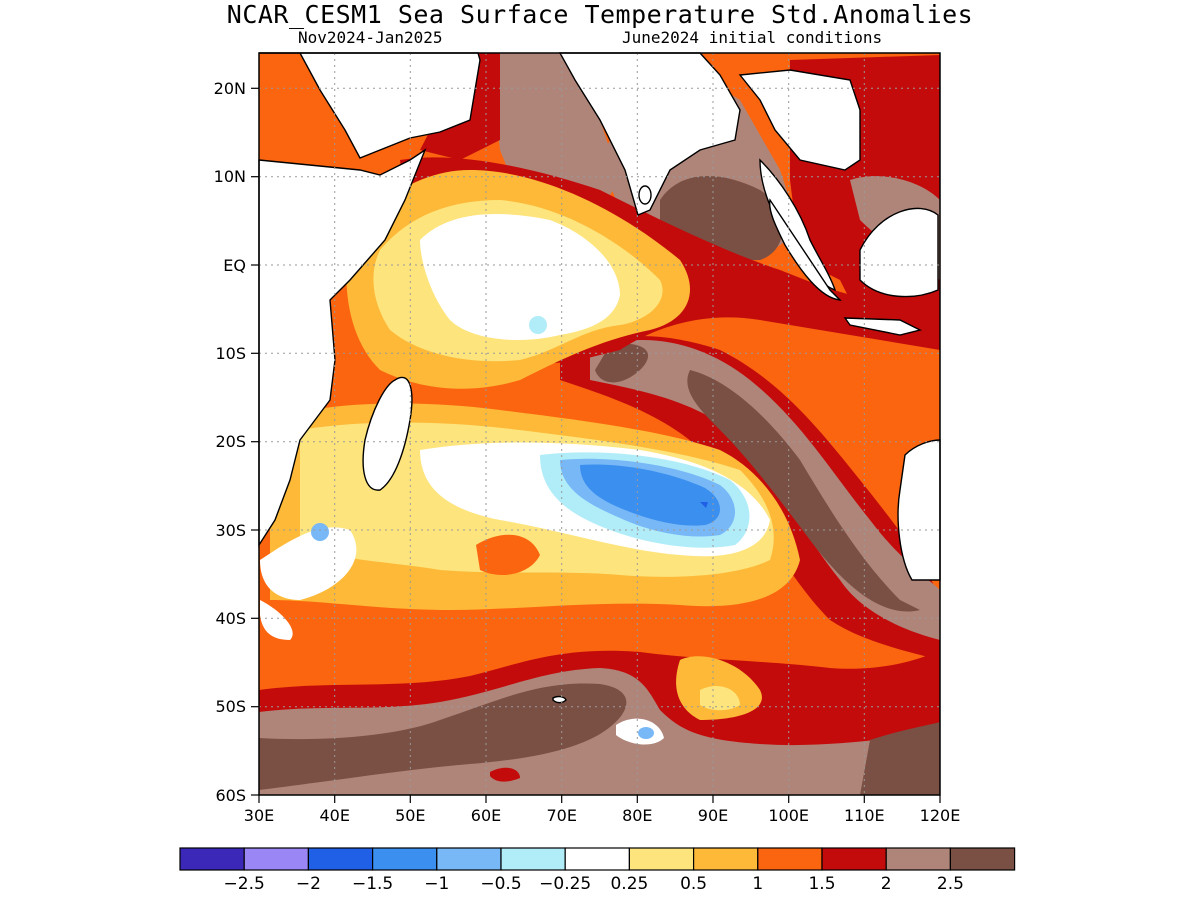 This screenshot has height=900, width=1200. I want to click on lon-tick-label: 40E, so click(334, 815).